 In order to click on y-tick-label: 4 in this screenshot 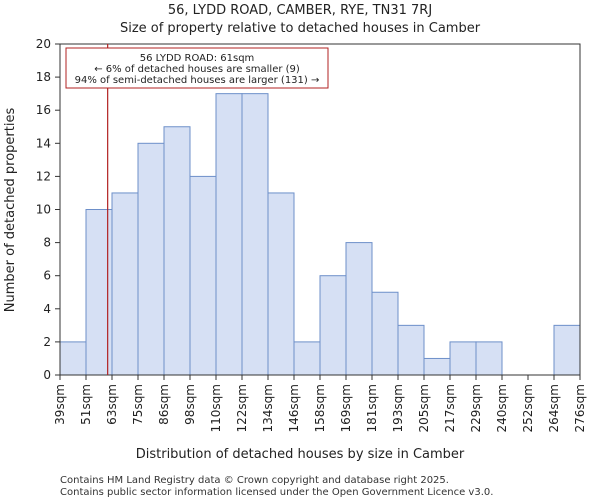, I will do `click(47, 309)`.